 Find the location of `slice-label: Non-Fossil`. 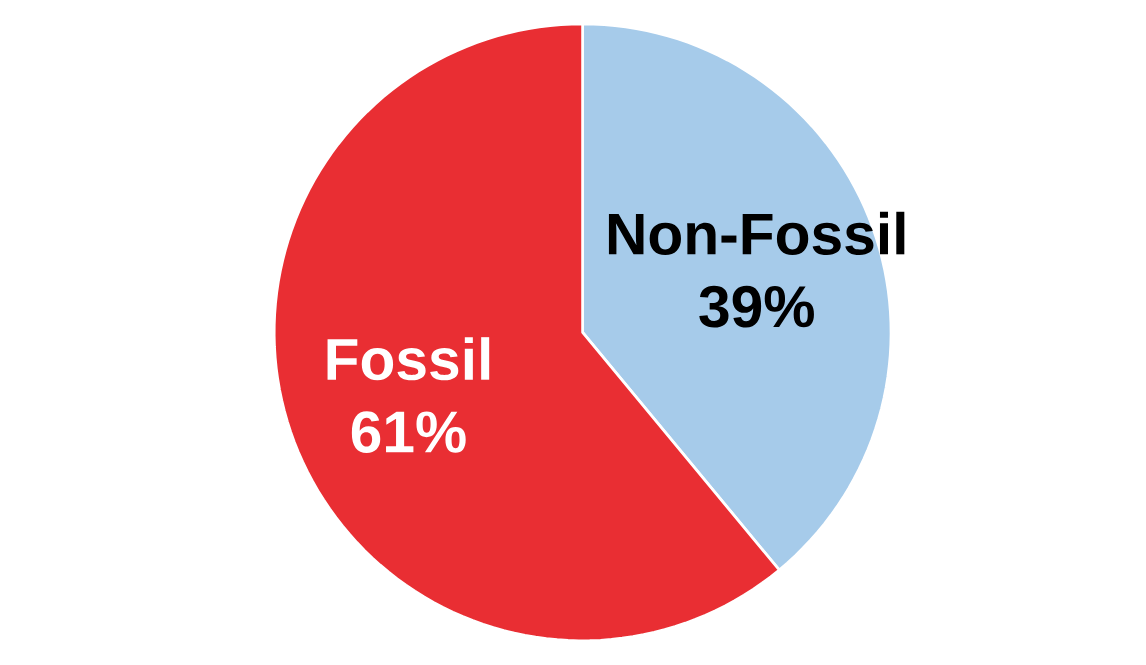

slice-label: Non-Fossil is located at coordinates (756, 233).